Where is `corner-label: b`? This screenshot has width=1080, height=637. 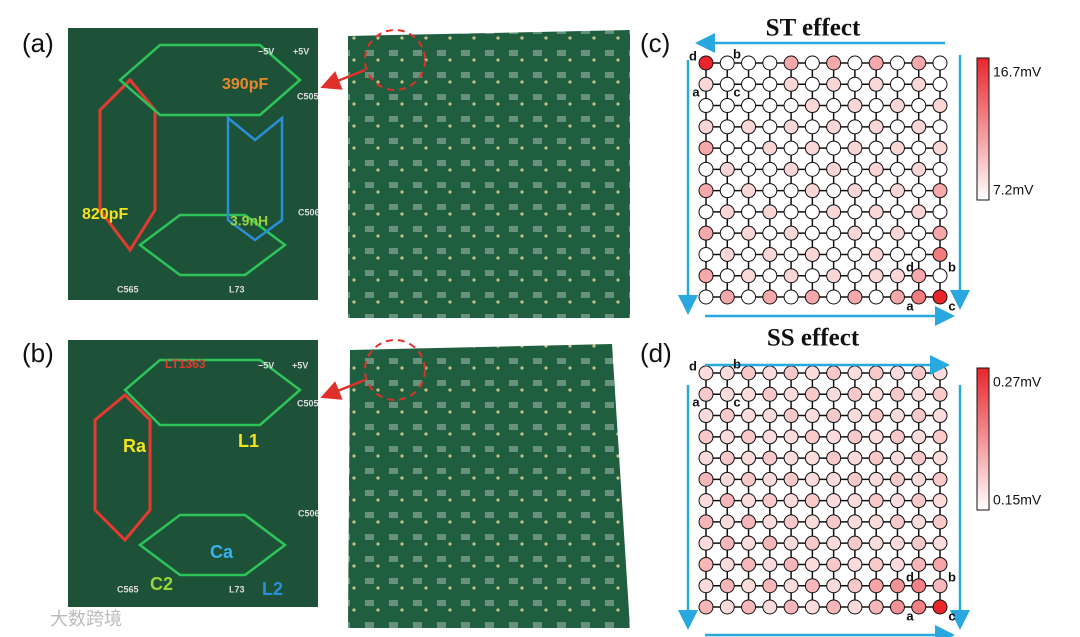
corner-label: b is located at coordinates (737, 363).